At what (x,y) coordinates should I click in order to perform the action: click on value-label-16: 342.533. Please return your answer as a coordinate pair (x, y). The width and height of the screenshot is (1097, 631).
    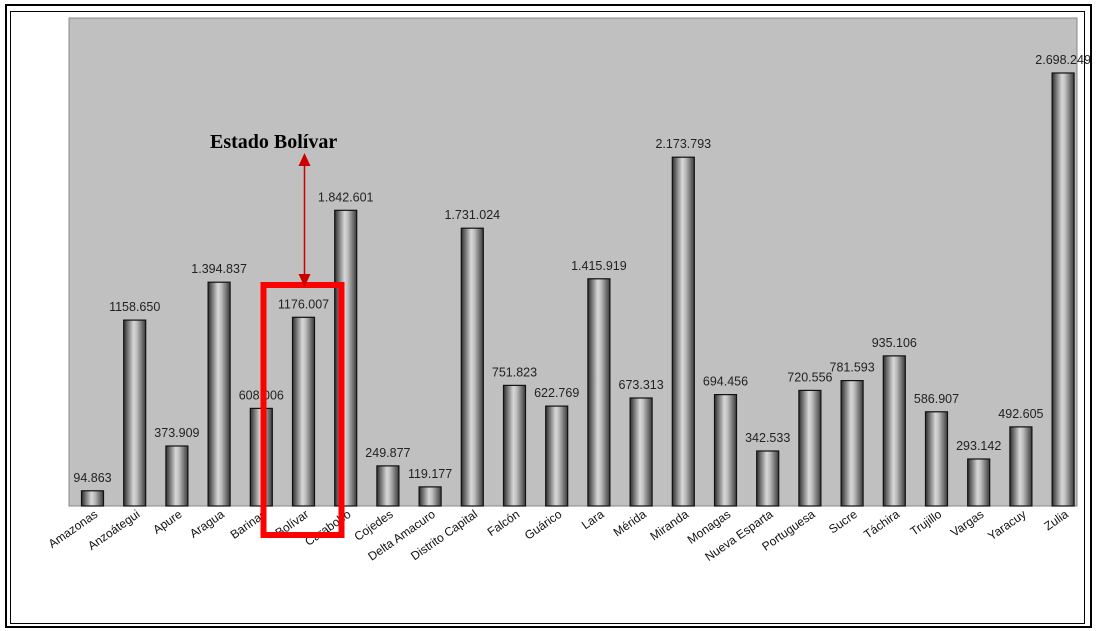
    Looking at the image, I should click on (767, 438).